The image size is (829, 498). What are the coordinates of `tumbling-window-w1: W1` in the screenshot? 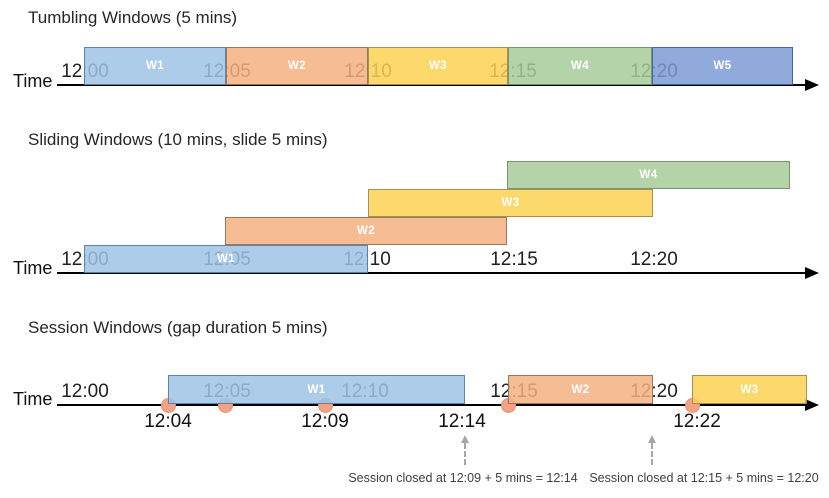 It's located at (155, 66).